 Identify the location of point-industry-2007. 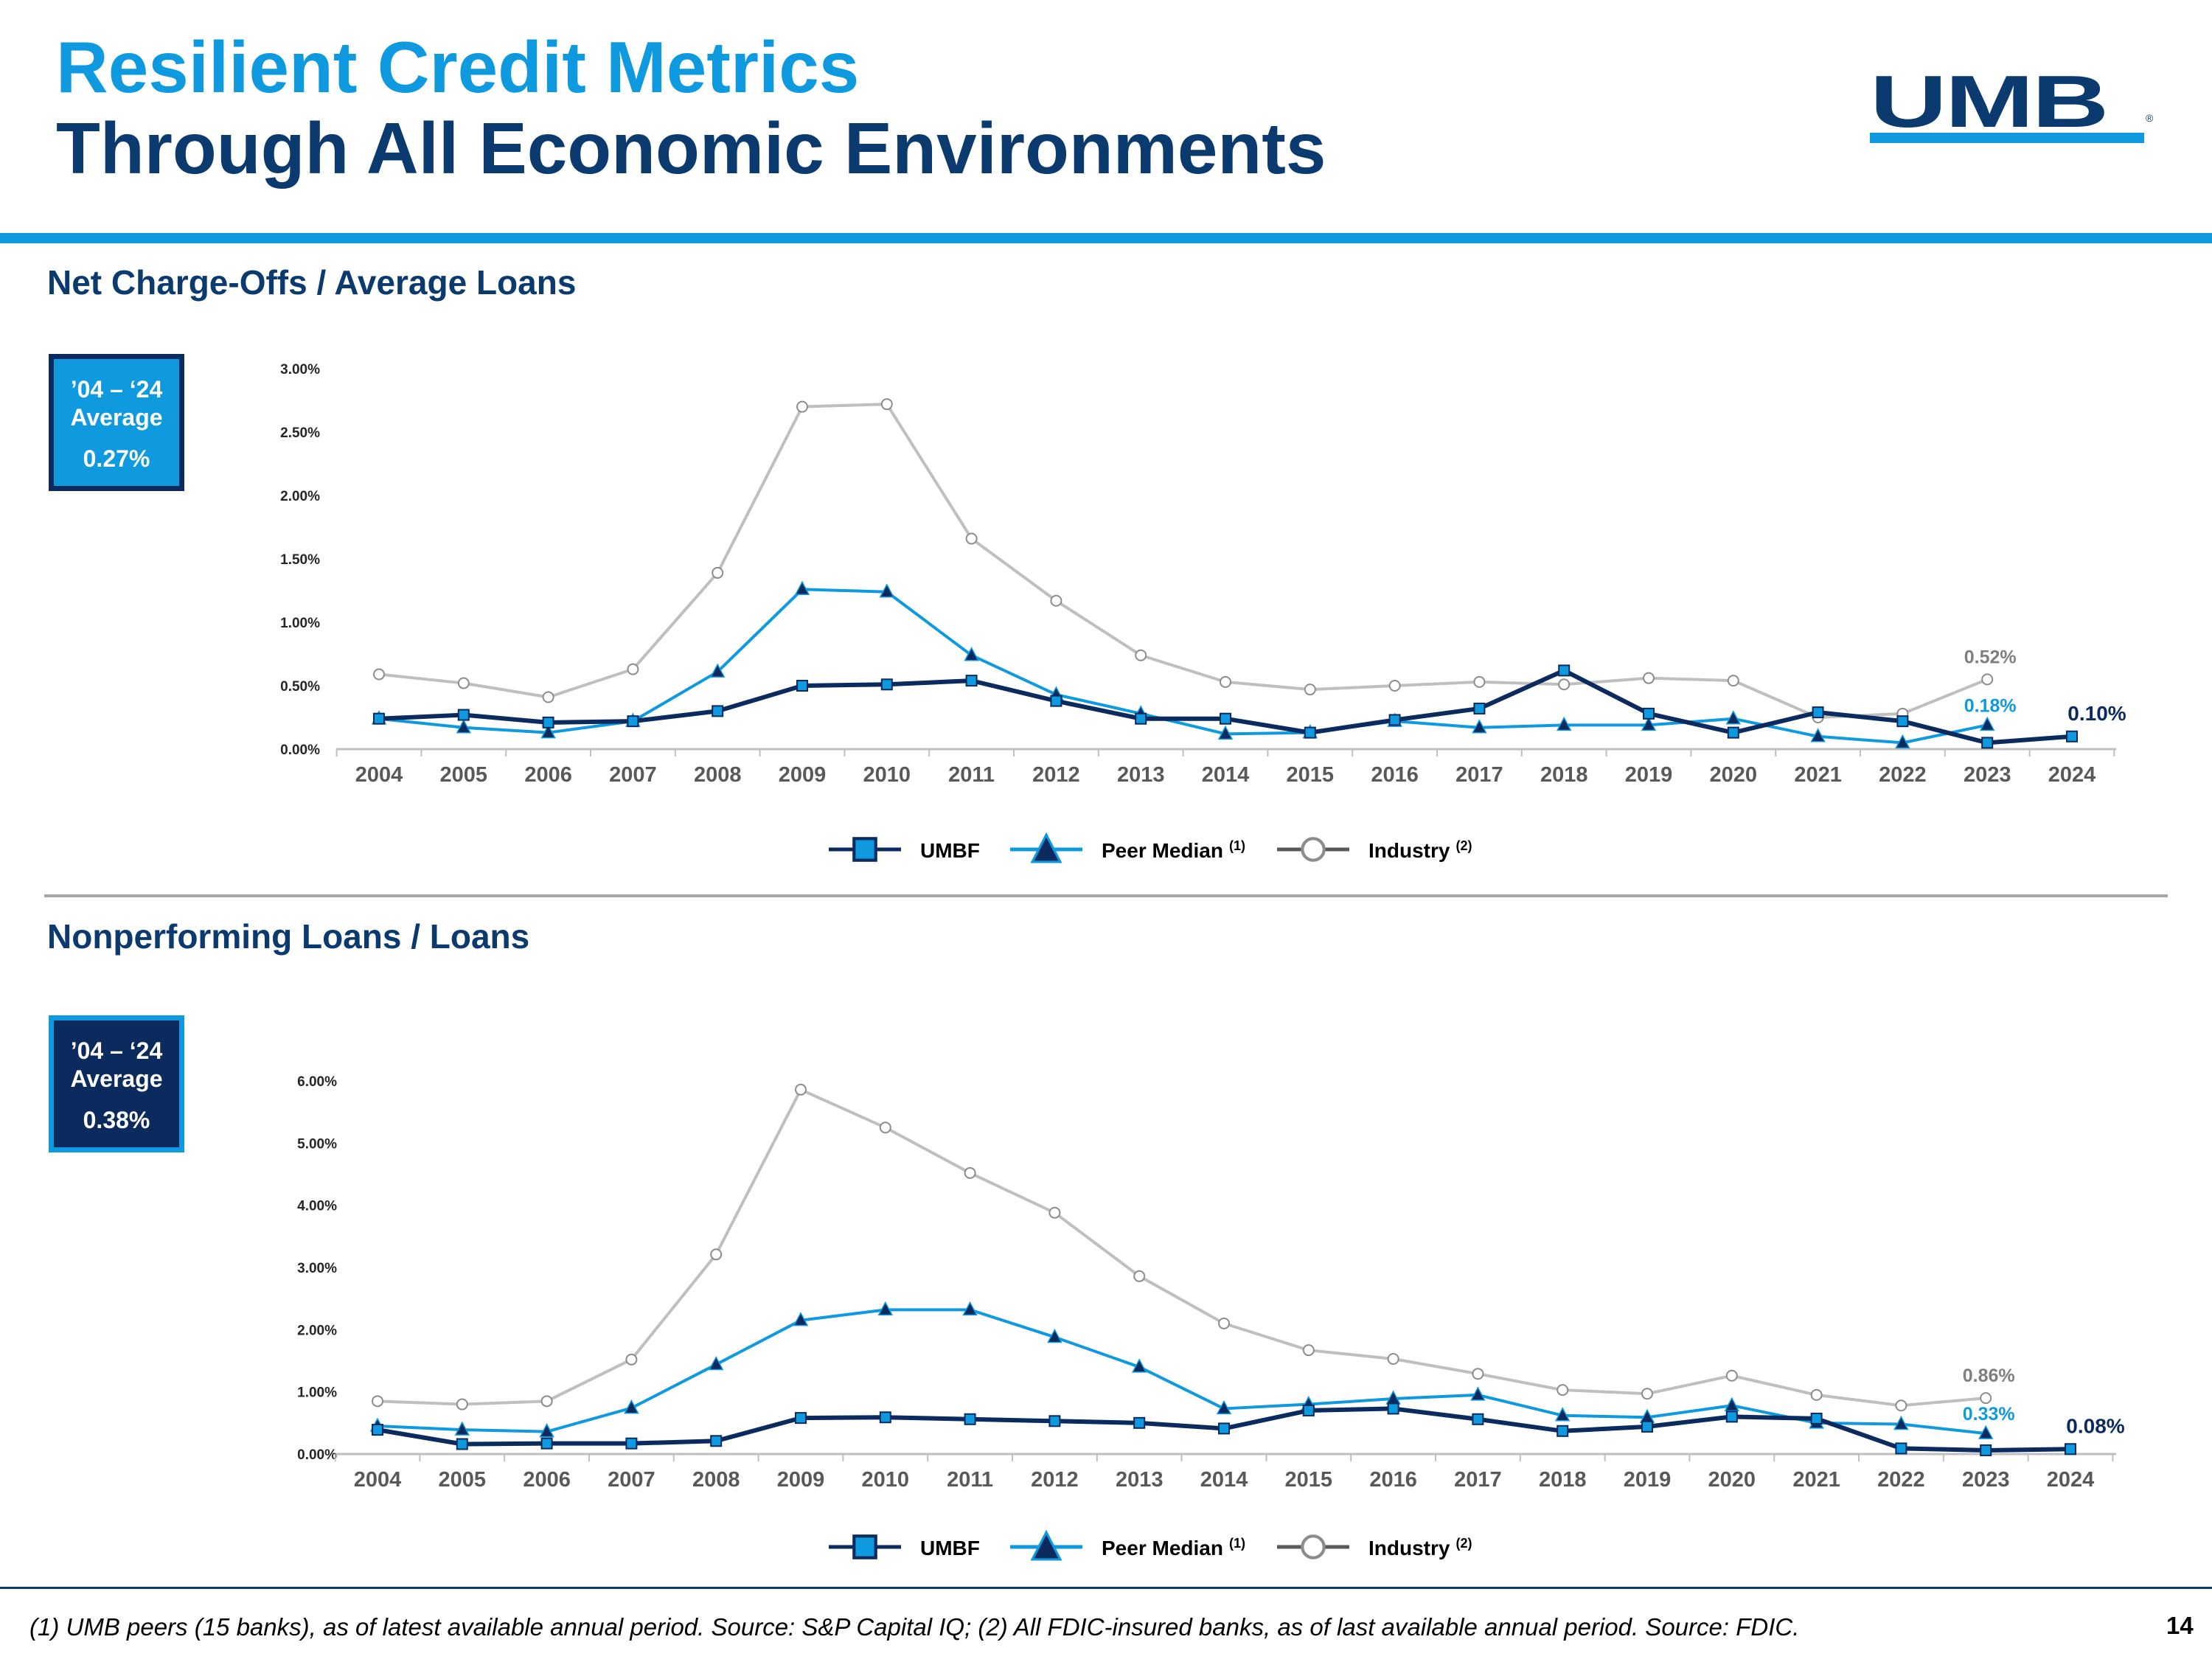
(631, 1359).